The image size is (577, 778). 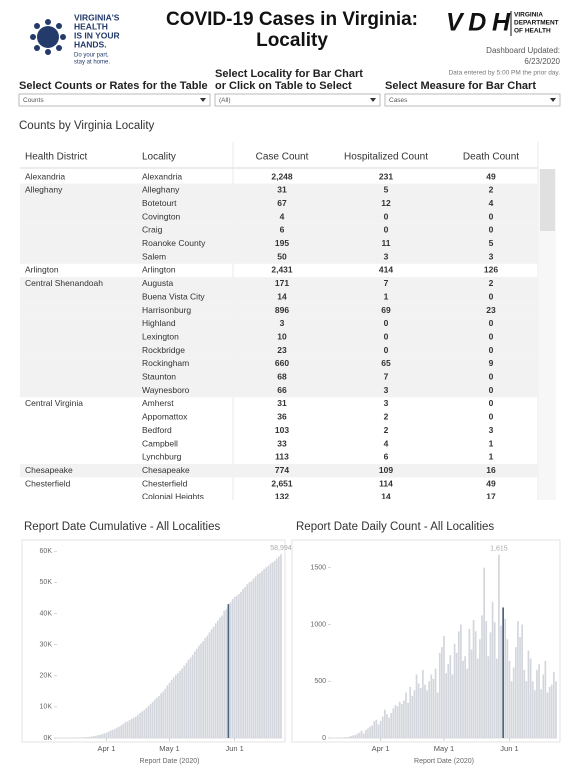 I want to click on table-number: 2, so click(x=386, y=417).